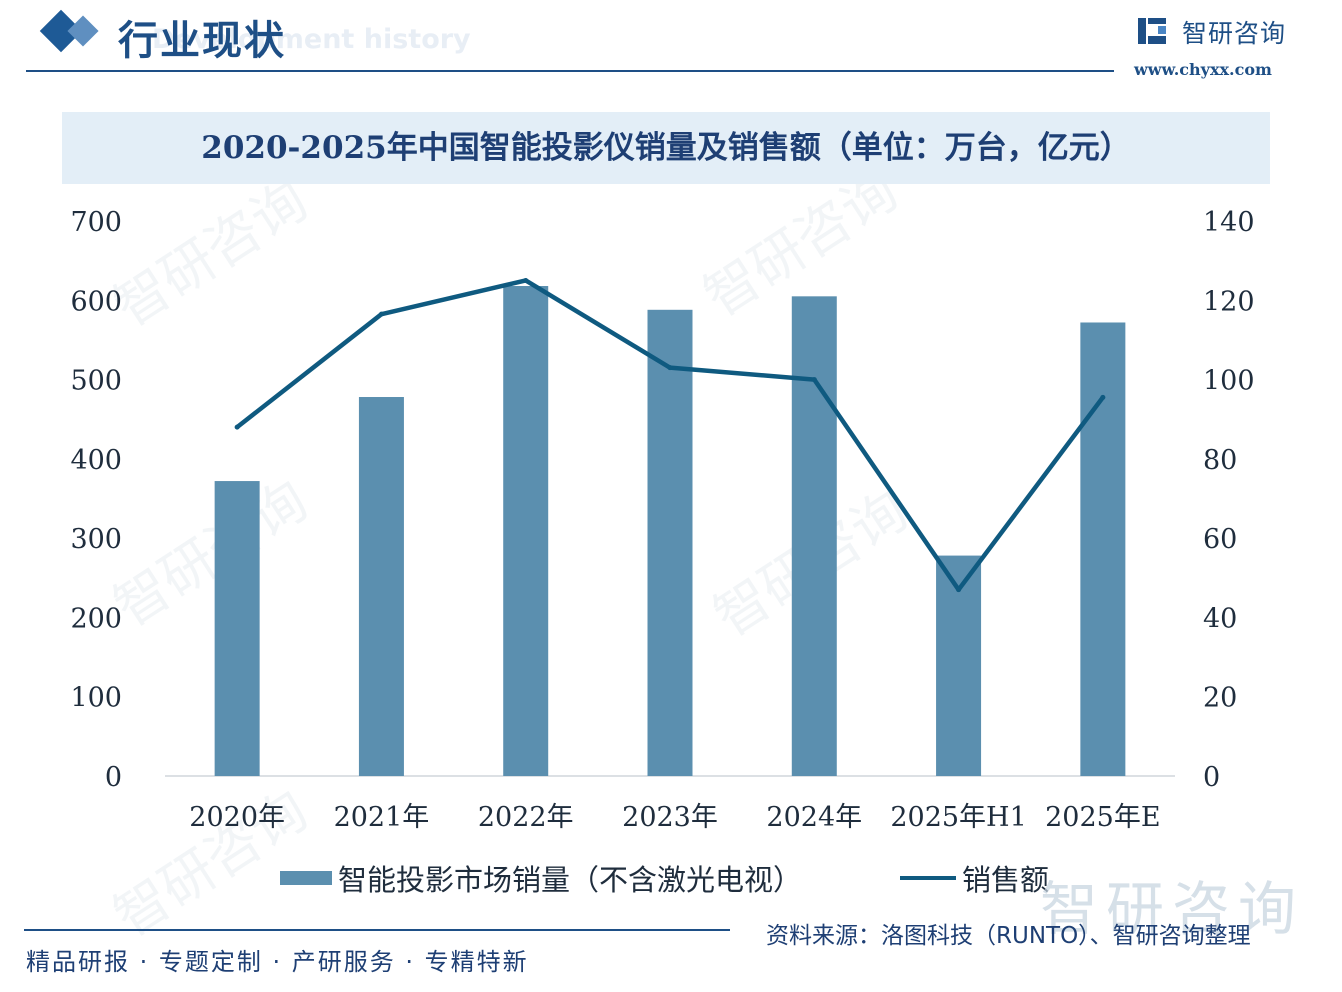 This screenshot has height=992, width=1342. I want to click on y-right-tick-label: 40, so click(1220, 618).